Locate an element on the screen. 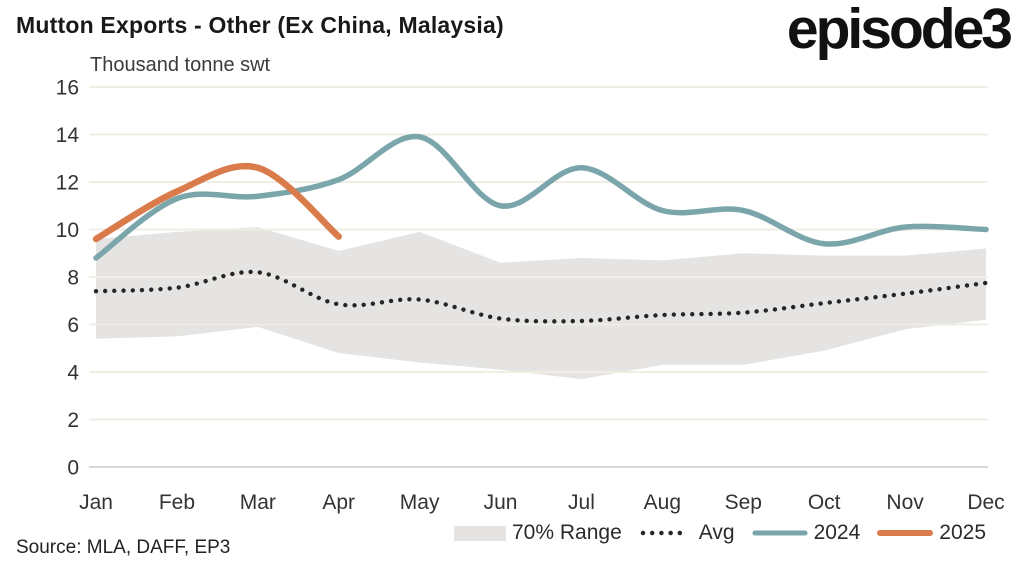 This screenshot has height=568, width=1024. y-tick-label: 12 is located at coordinates (67, 183).